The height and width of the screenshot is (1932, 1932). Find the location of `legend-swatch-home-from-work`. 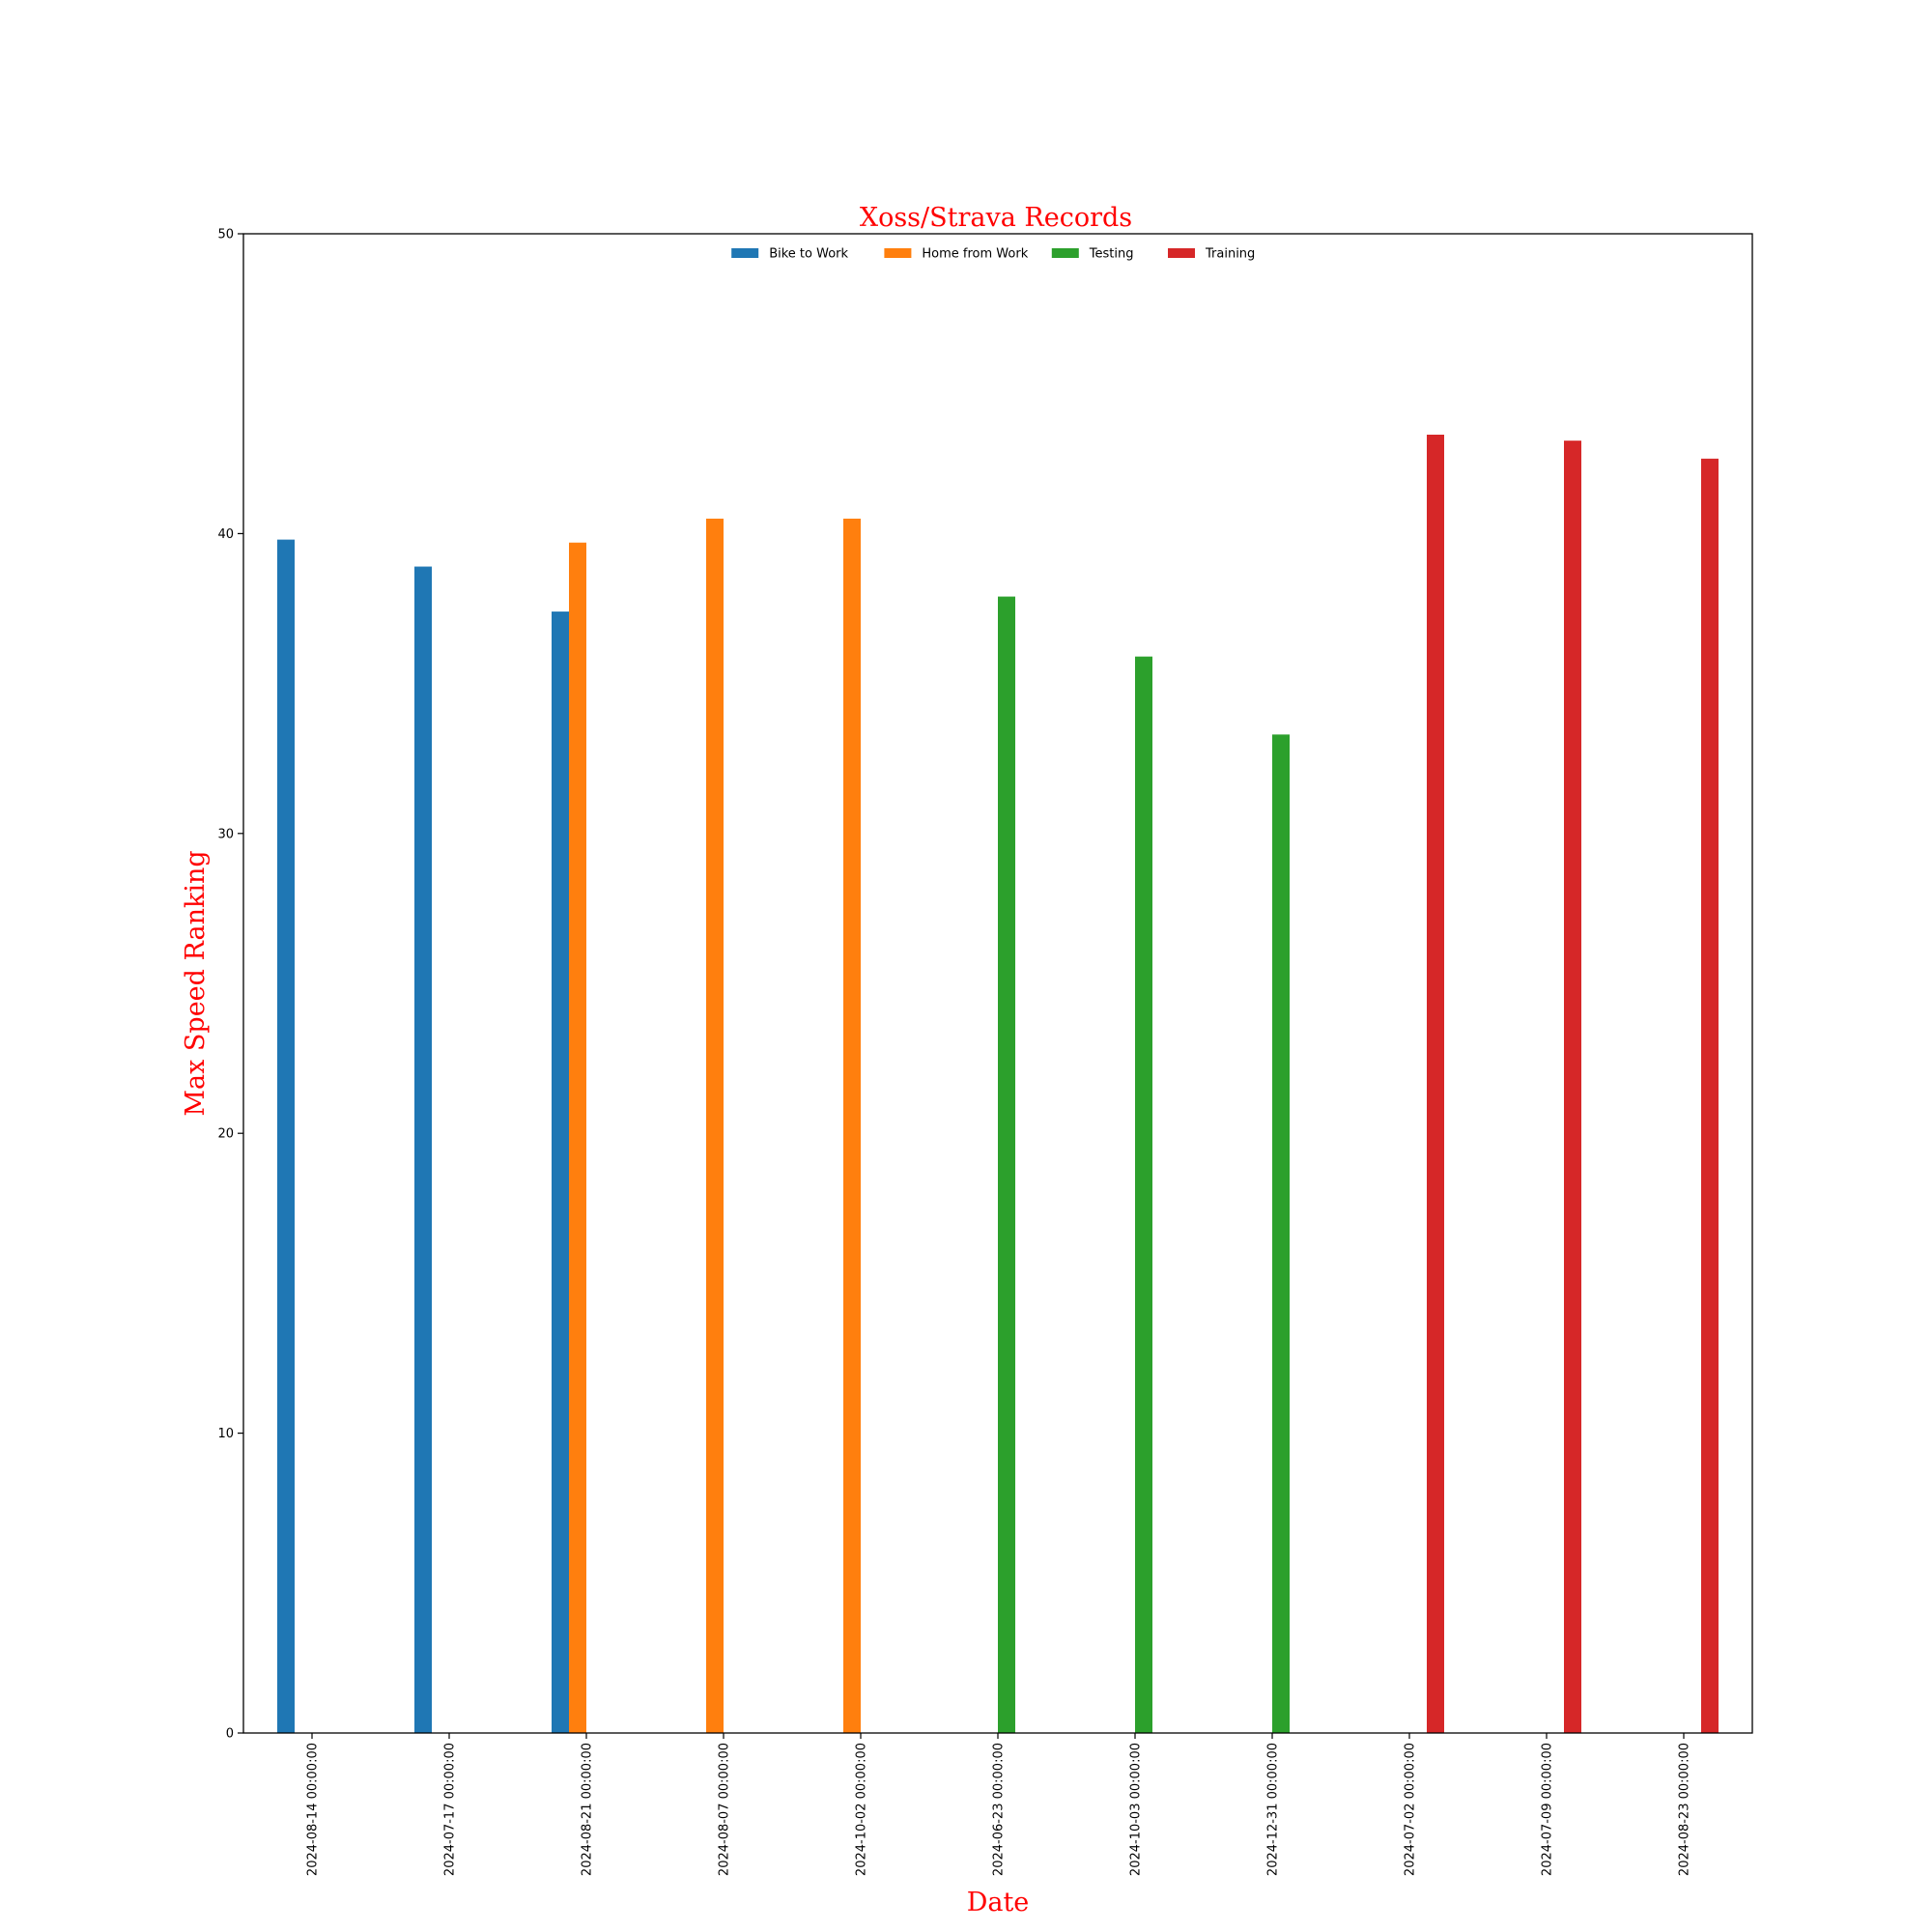

legend-swatch-home-from-work is located at coordinates (898, 253).